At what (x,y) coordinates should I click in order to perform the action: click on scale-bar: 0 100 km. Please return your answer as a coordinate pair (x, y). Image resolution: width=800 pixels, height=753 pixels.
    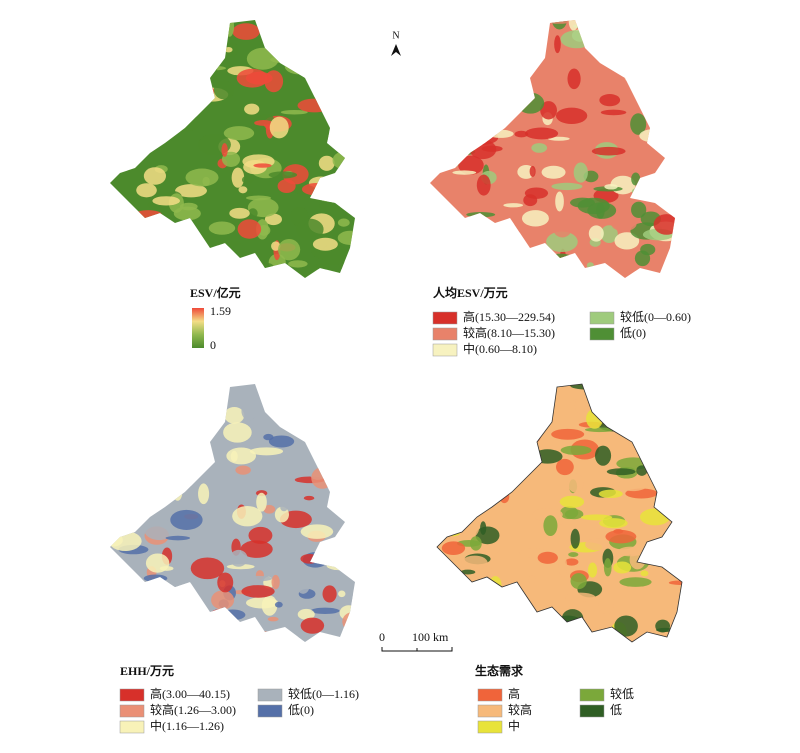
    Looking at the image, I should click on (416, 641).